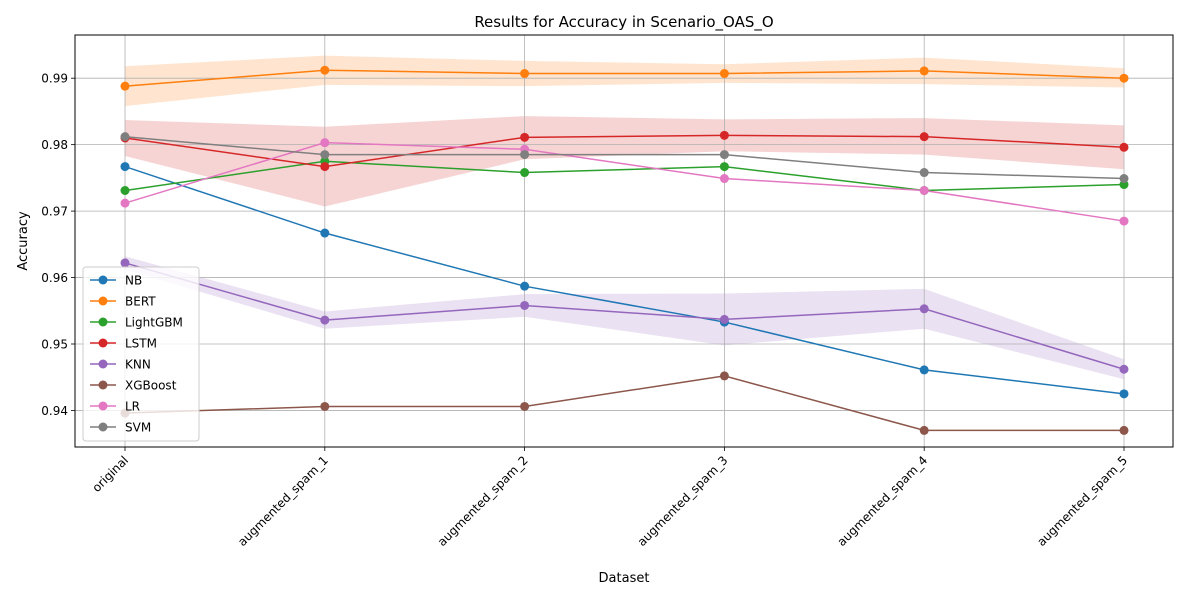  What do you see at coordinates (140, 302) in the screenshot?
I see `legend-label: BERT` at bounding box center [140, 302].